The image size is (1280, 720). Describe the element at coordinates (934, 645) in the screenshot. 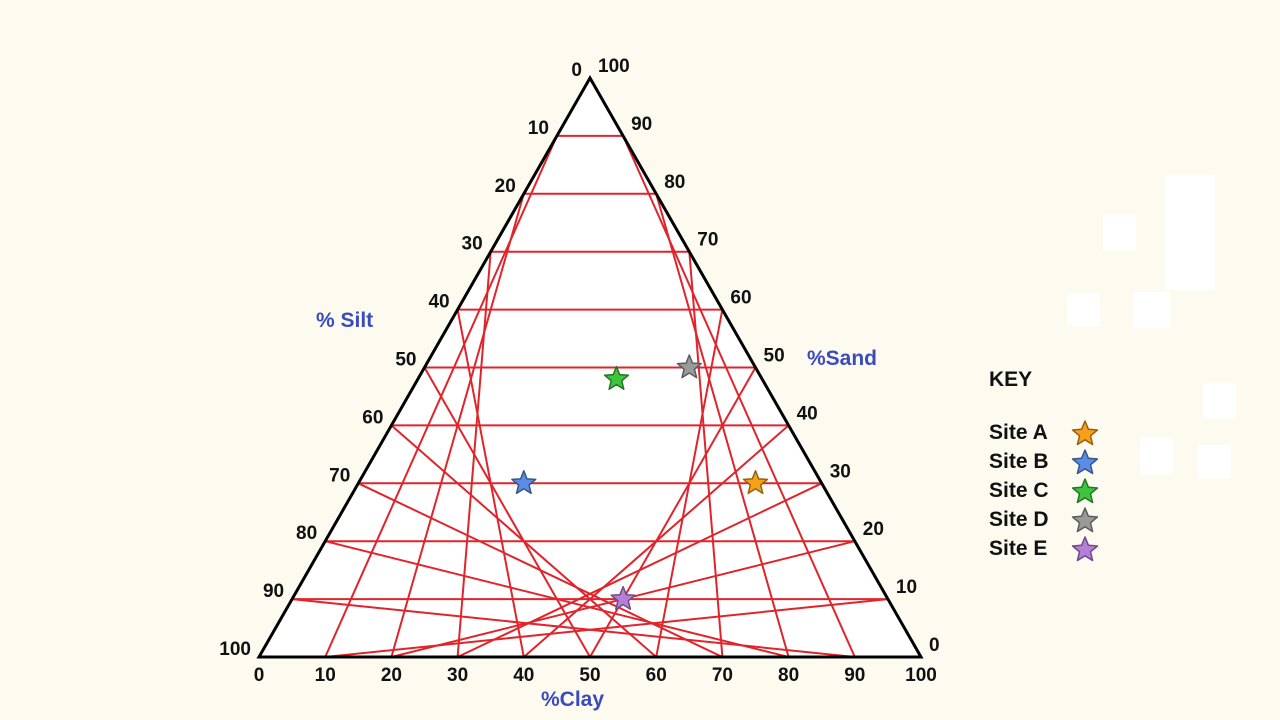

I see `sand-tick-label: 0` at that location.